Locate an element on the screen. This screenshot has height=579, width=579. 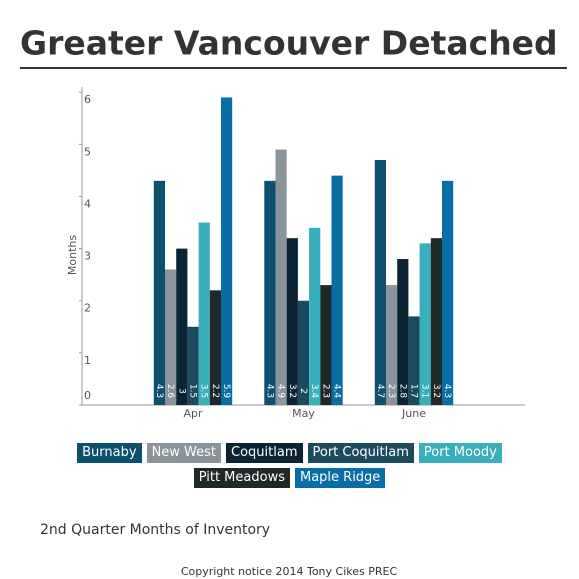
value-label: 3.4 is located at coordinates (314, 391).